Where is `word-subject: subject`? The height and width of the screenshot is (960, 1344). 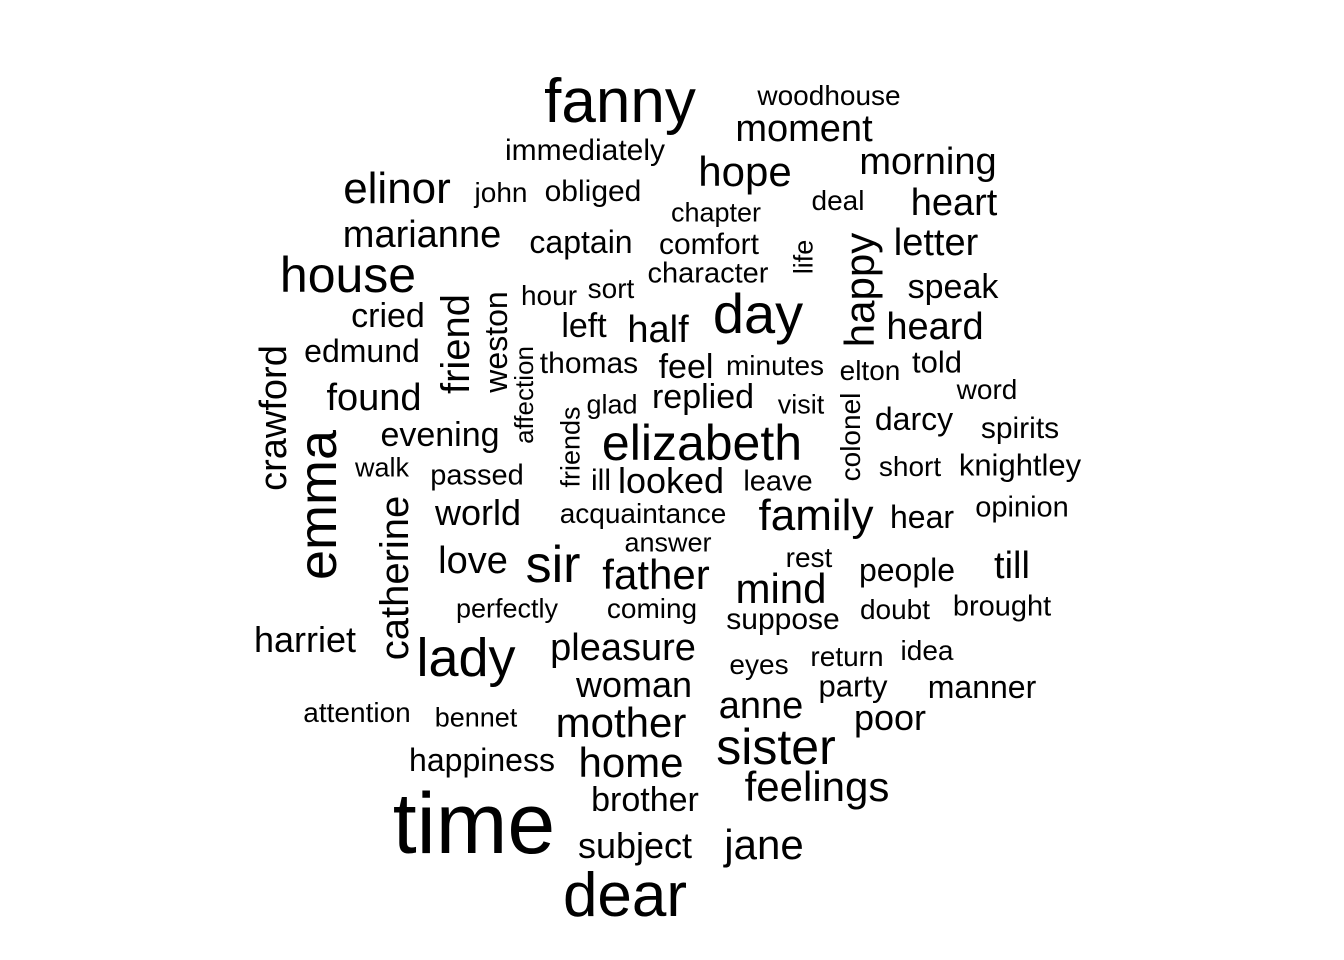 word-subject: subject is located at coordinates (635, 845).